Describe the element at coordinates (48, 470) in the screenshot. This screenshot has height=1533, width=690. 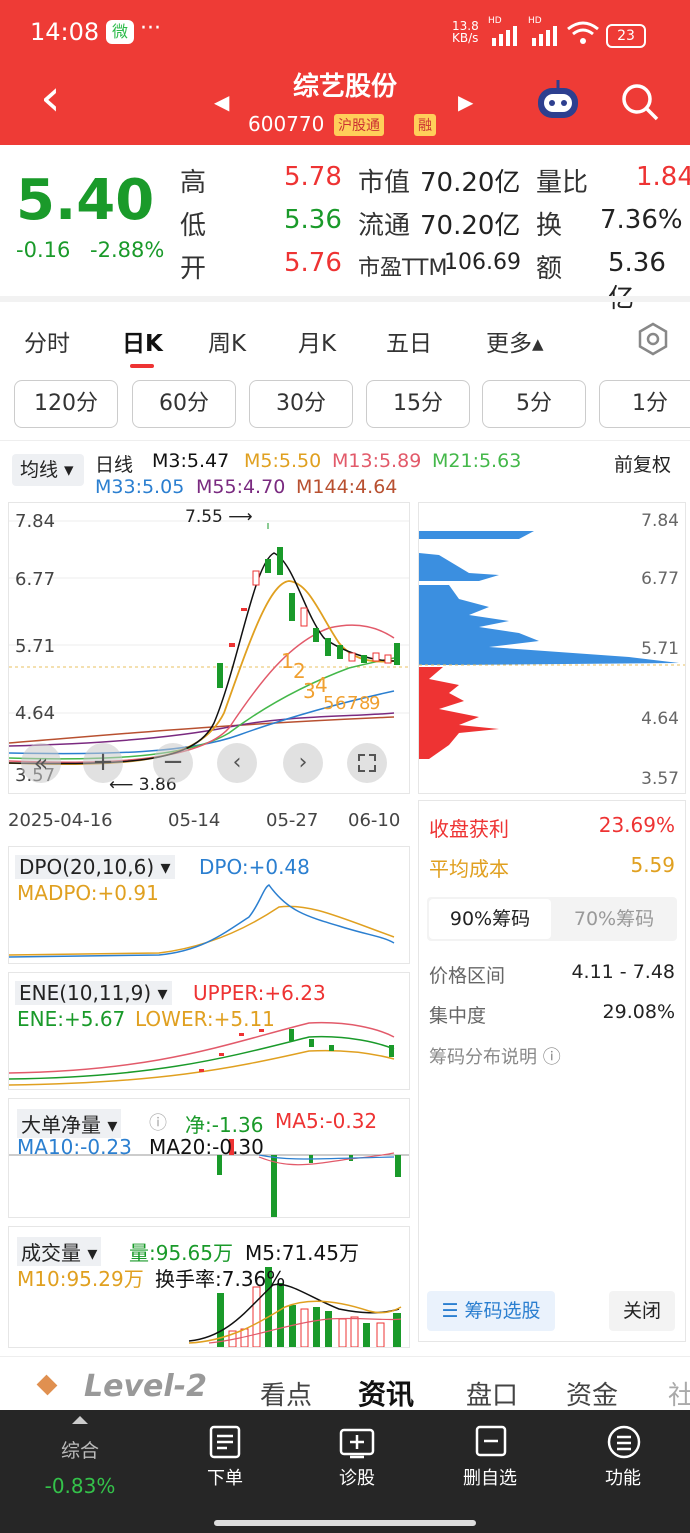
I see `ma-selector: 均线 ▾` at that location.